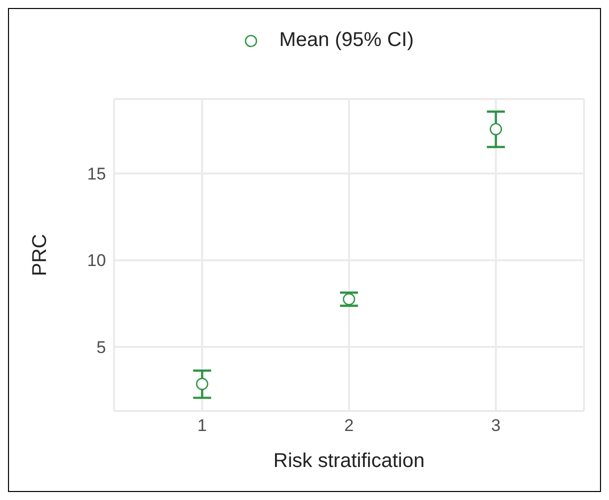 The width and height of the screenshot is (609, 500). I want to click on y-axis-title: PRC, so click(40, 255).